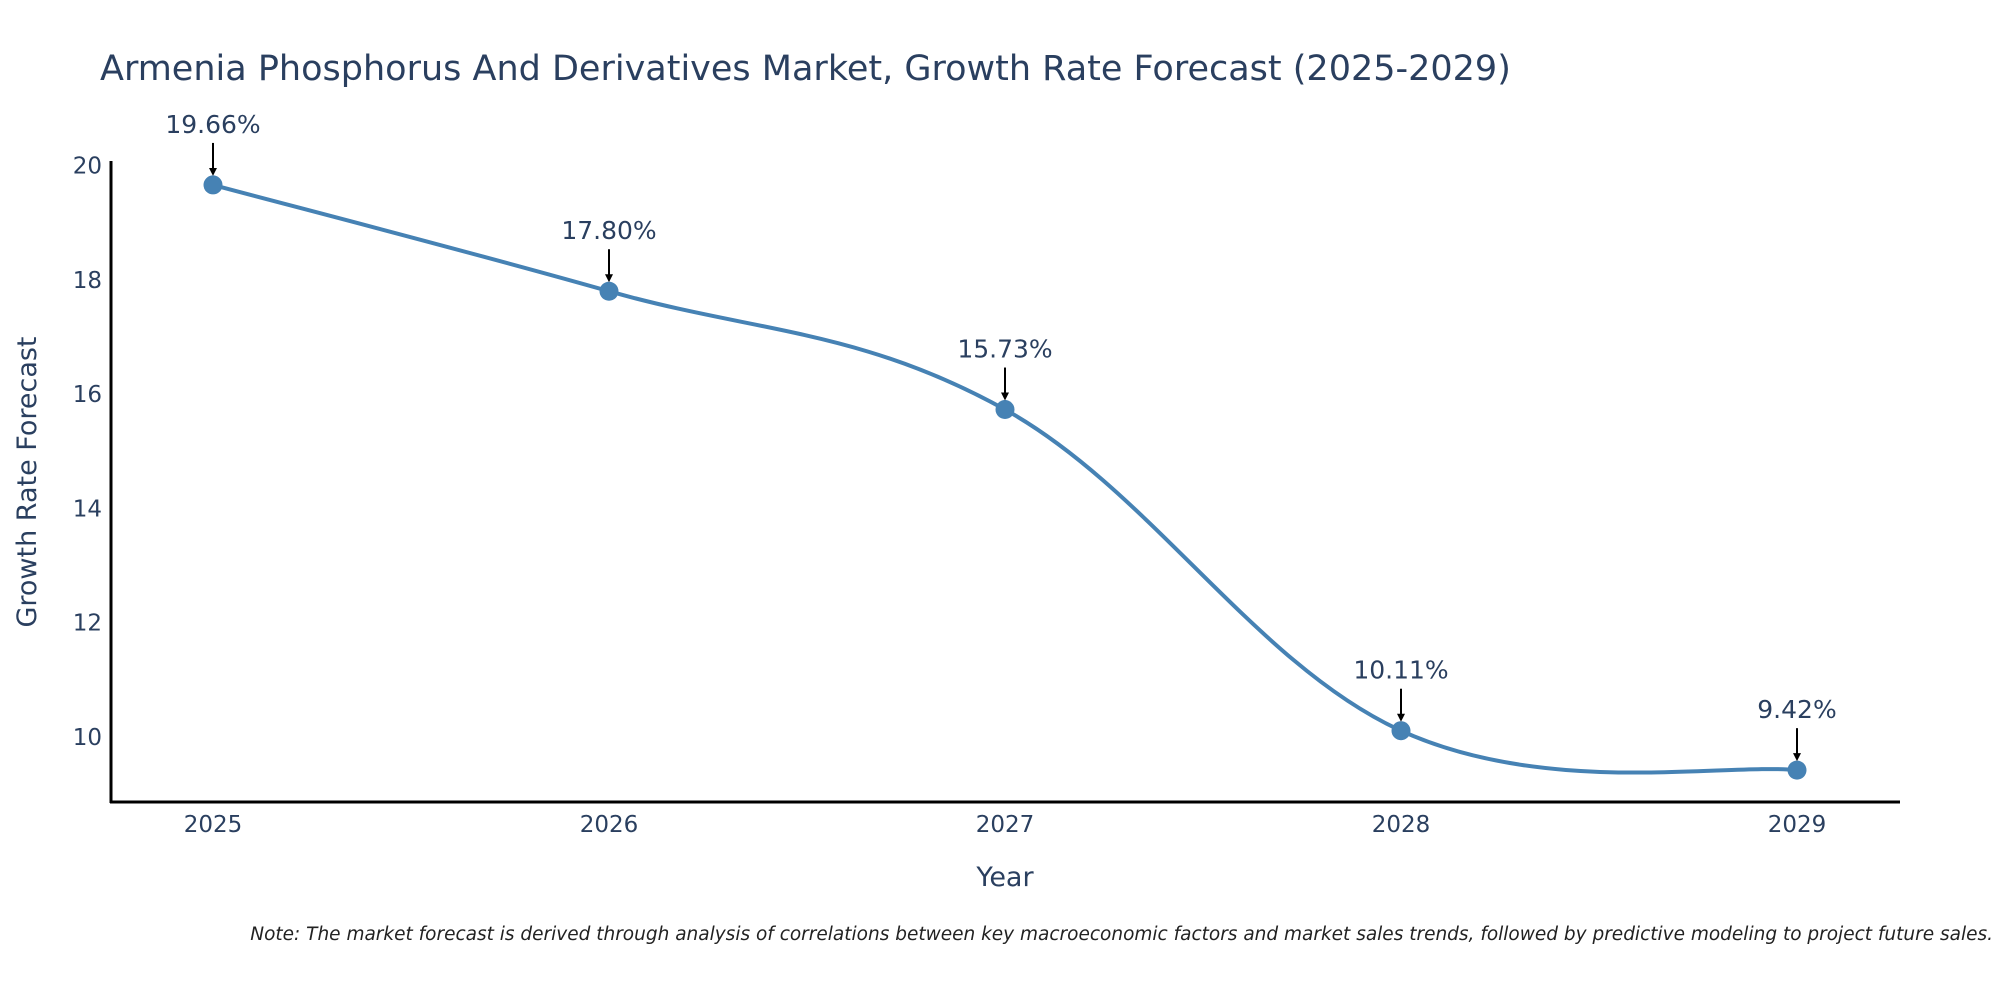  Describe the element at coordinates (609, 825) in the screenshot. I see `x-tick-label: 2026` at that location.